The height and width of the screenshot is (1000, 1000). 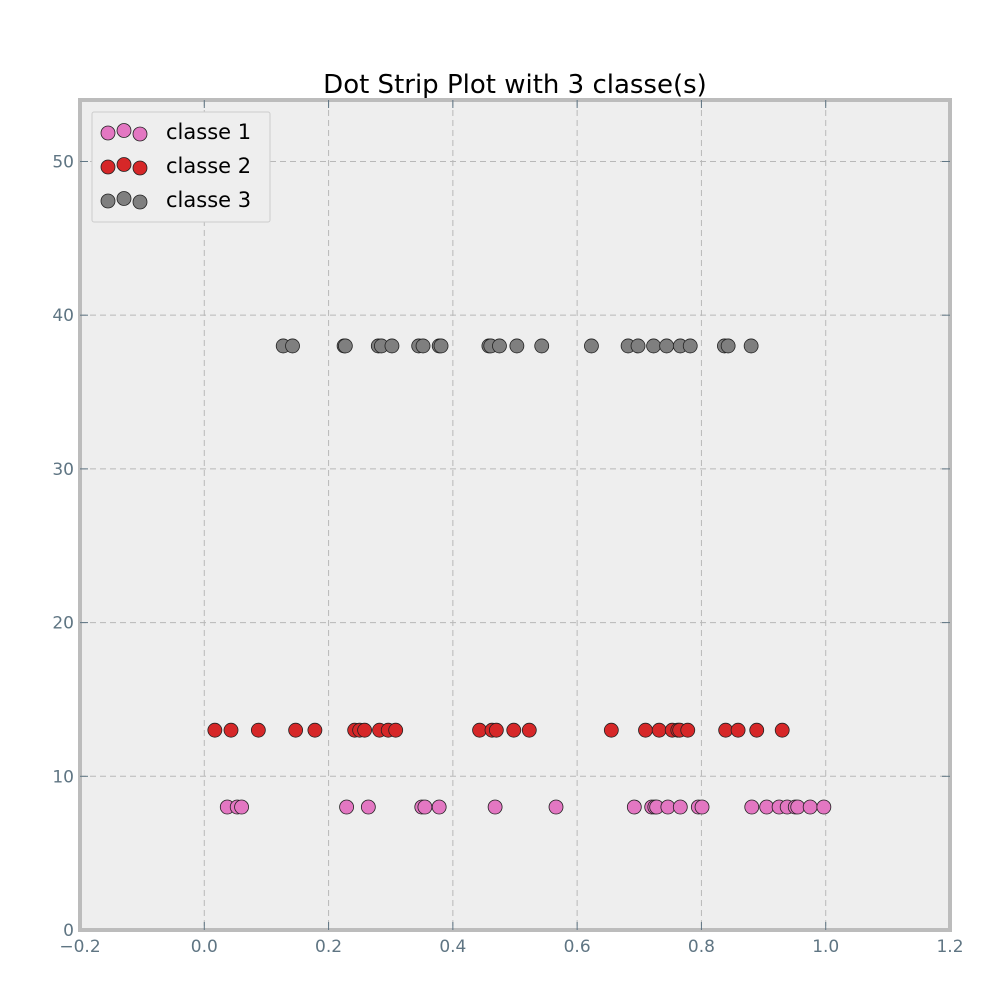 What do you see at coordinates (515, 85) in the screenshot?
I see `chart-title: Dot Strip Plot with 3 classe(s)` at bounding box center [515, 85].